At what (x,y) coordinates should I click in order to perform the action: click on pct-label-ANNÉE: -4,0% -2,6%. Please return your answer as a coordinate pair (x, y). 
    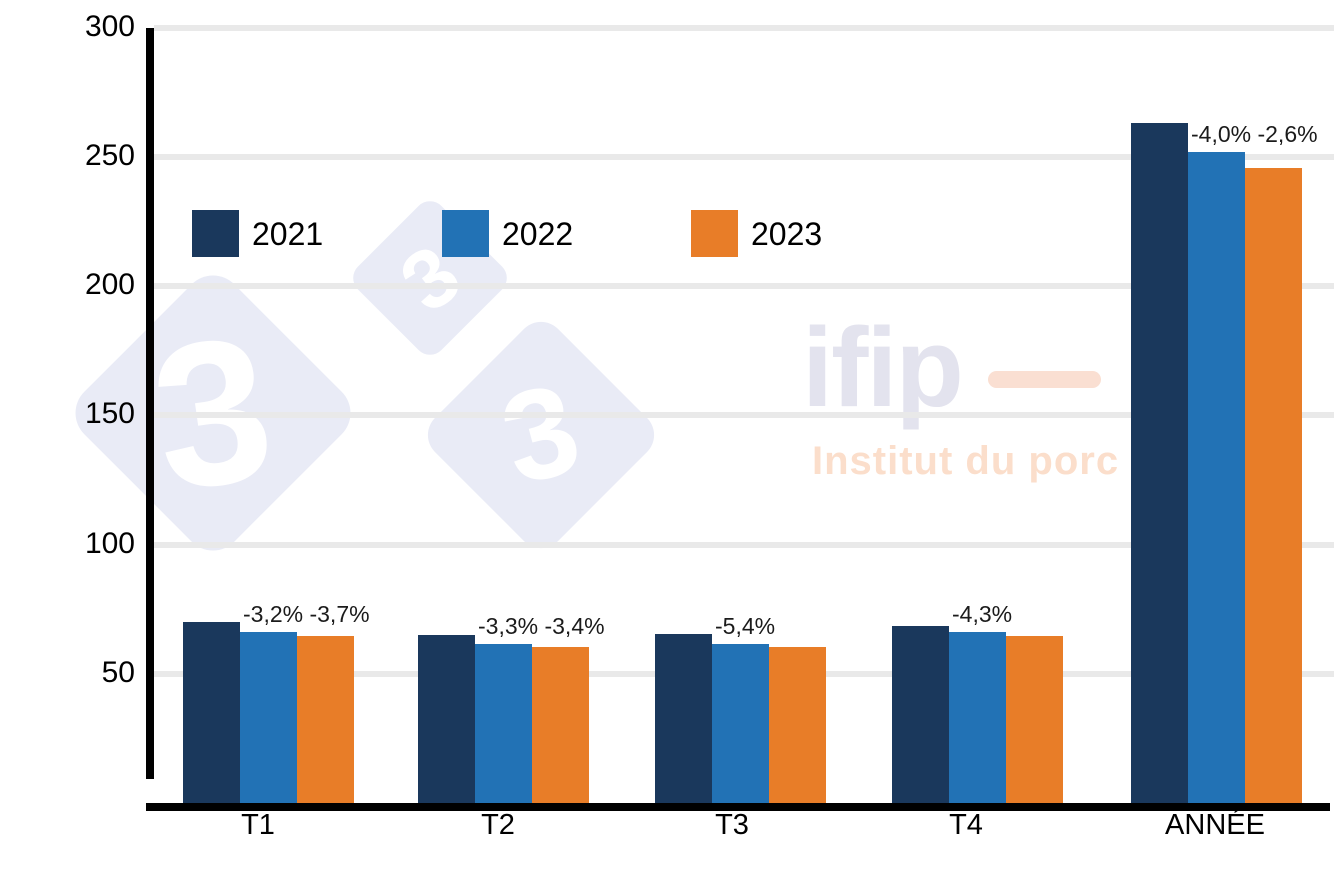
    Looking at the image, I should click on (1254, 133).